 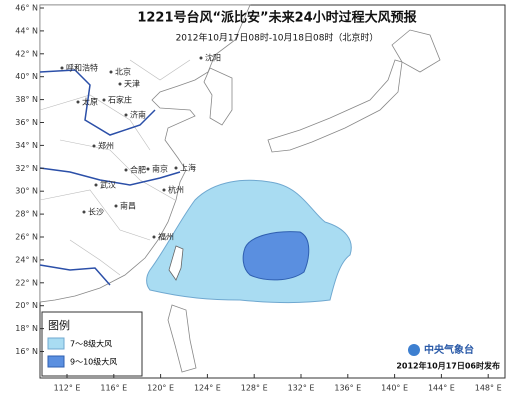 I want to click on city-label: 合肥, so click(x=138, y=170).